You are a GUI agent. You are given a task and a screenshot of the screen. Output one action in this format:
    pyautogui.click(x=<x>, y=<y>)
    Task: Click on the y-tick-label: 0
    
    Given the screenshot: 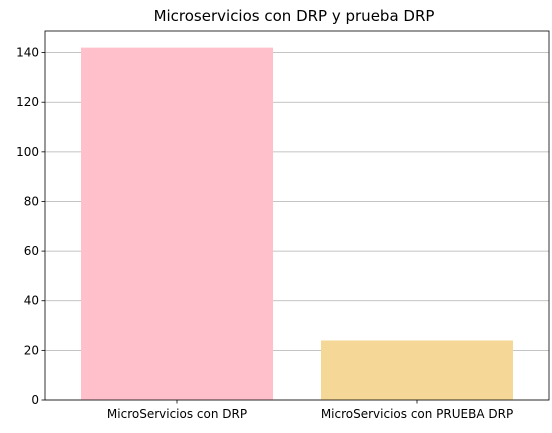 What is the action you would take?
    pyautogui.click(x=35, y=400)
    